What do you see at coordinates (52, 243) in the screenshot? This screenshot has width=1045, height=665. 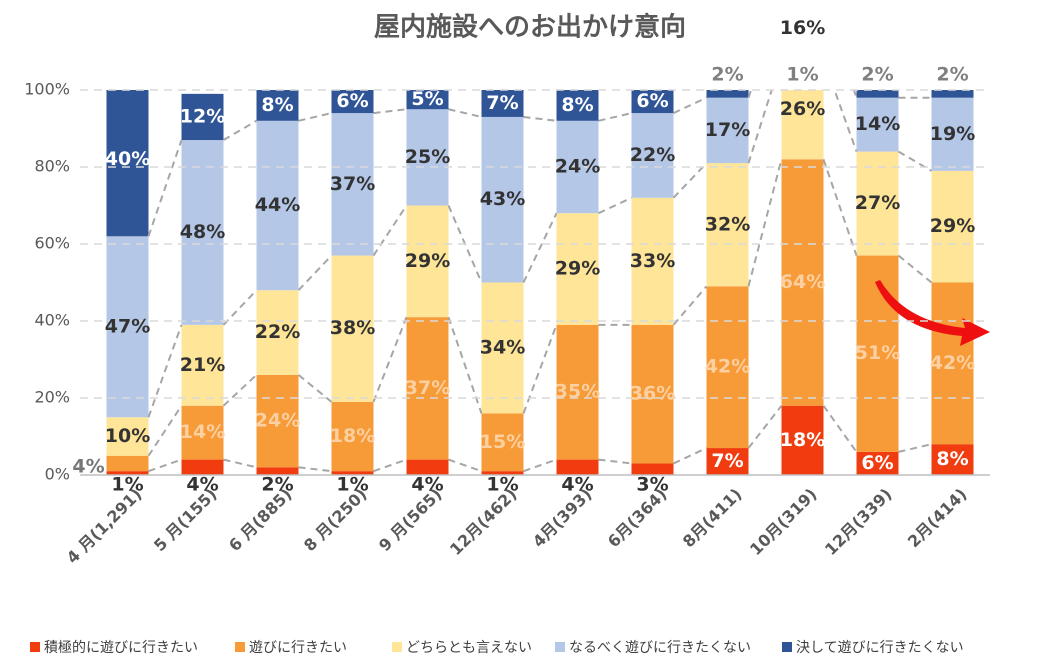 I see `y-tick-label: 60%` at bounding box center [52, 243].